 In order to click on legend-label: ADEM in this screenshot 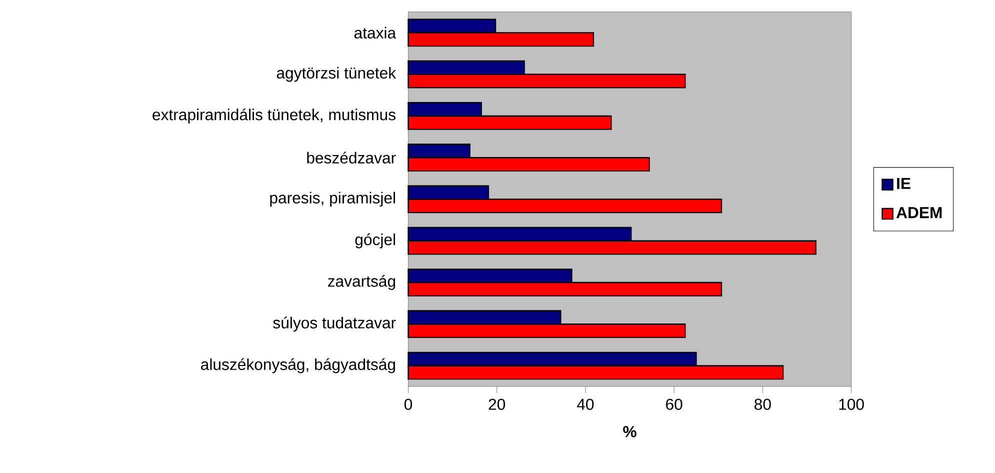, I will do `click(919, 212)`.